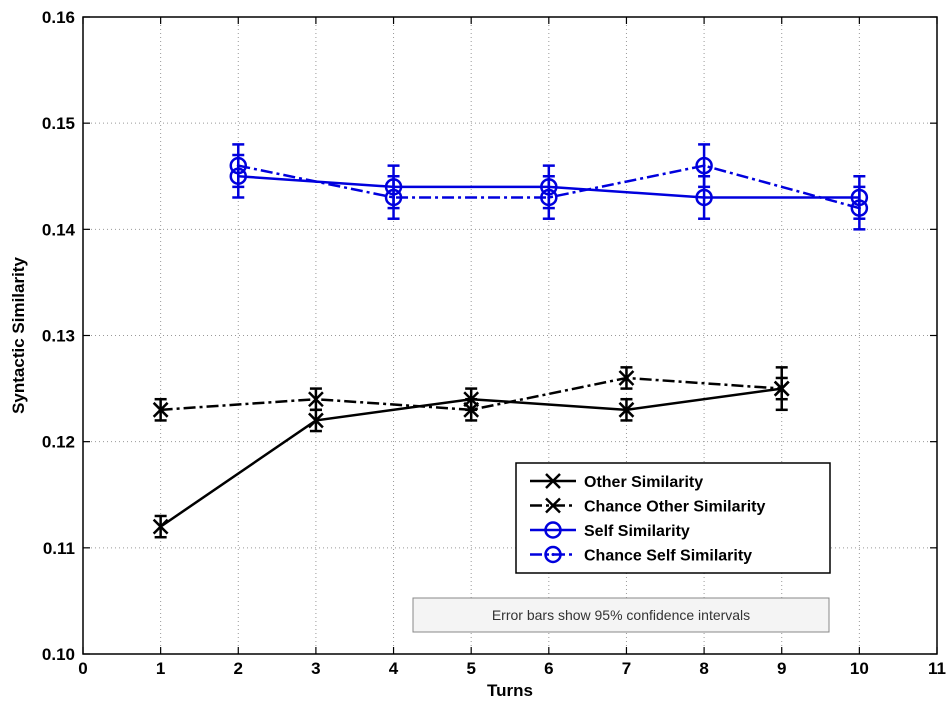 Image resolution: width=948 pixels, height=701 pixels. Describe the element at coordinates (238, 668) in the screenshot. I see `x-tick-label: 2` at that location.